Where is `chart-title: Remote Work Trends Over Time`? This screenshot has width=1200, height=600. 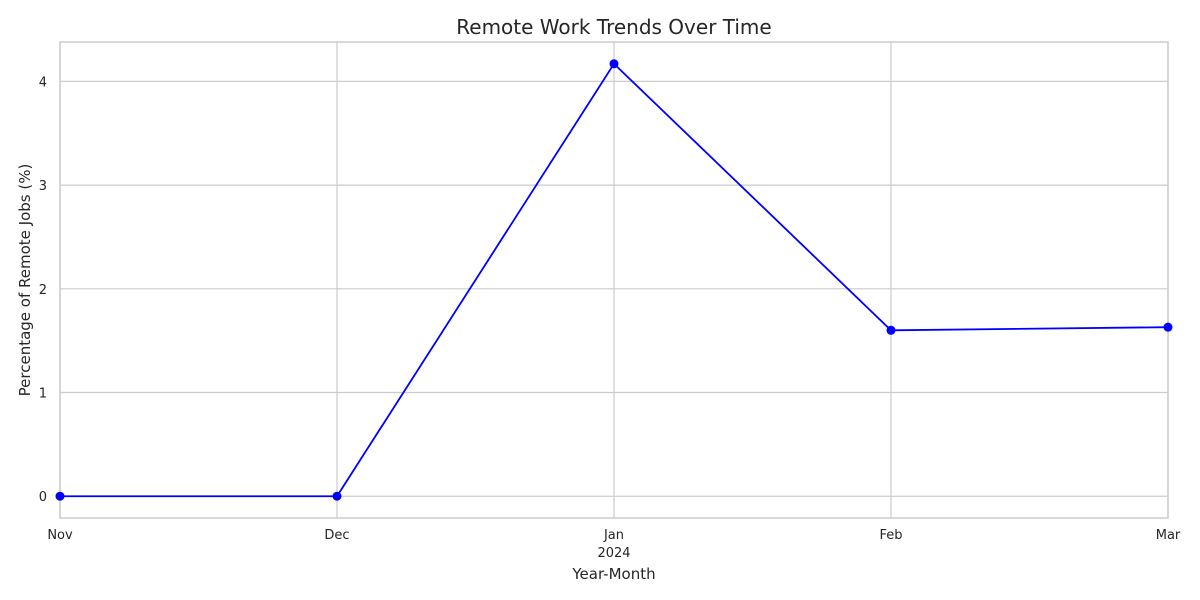 chart-title: Remote Work Trends Over Time is located at coordinates (613, 27).